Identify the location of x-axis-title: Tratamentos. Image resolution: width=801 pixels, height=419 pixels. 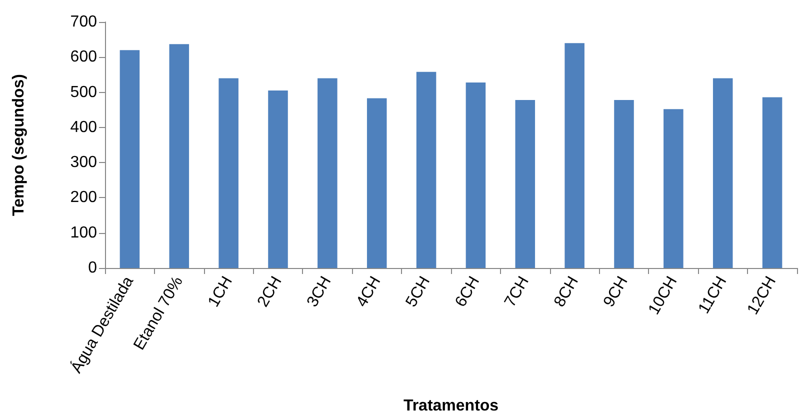
(451, 406).